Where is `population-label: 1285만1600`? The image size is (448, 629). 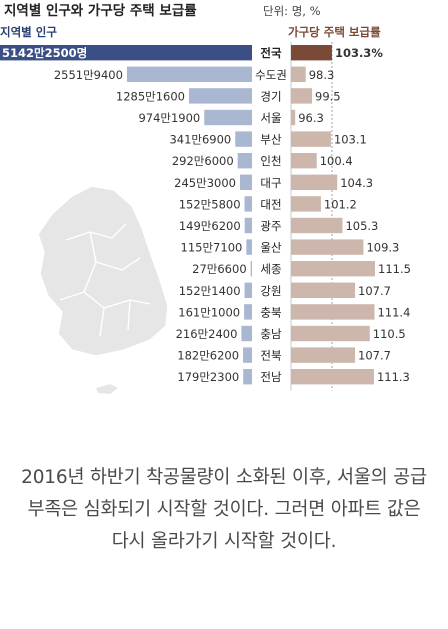
population-label: 1285만1600 is located at coordinates (150, 96).